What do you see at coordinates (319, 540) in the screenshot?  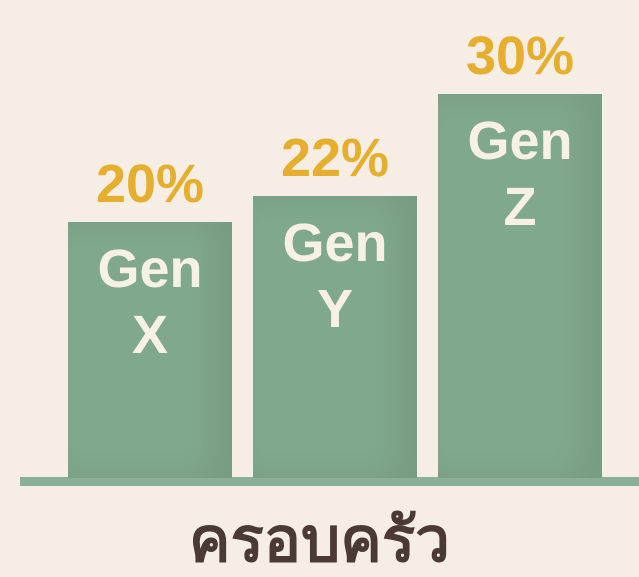 I see `x-axis-label: ครอบครัว` at bounding box center [319, 540].